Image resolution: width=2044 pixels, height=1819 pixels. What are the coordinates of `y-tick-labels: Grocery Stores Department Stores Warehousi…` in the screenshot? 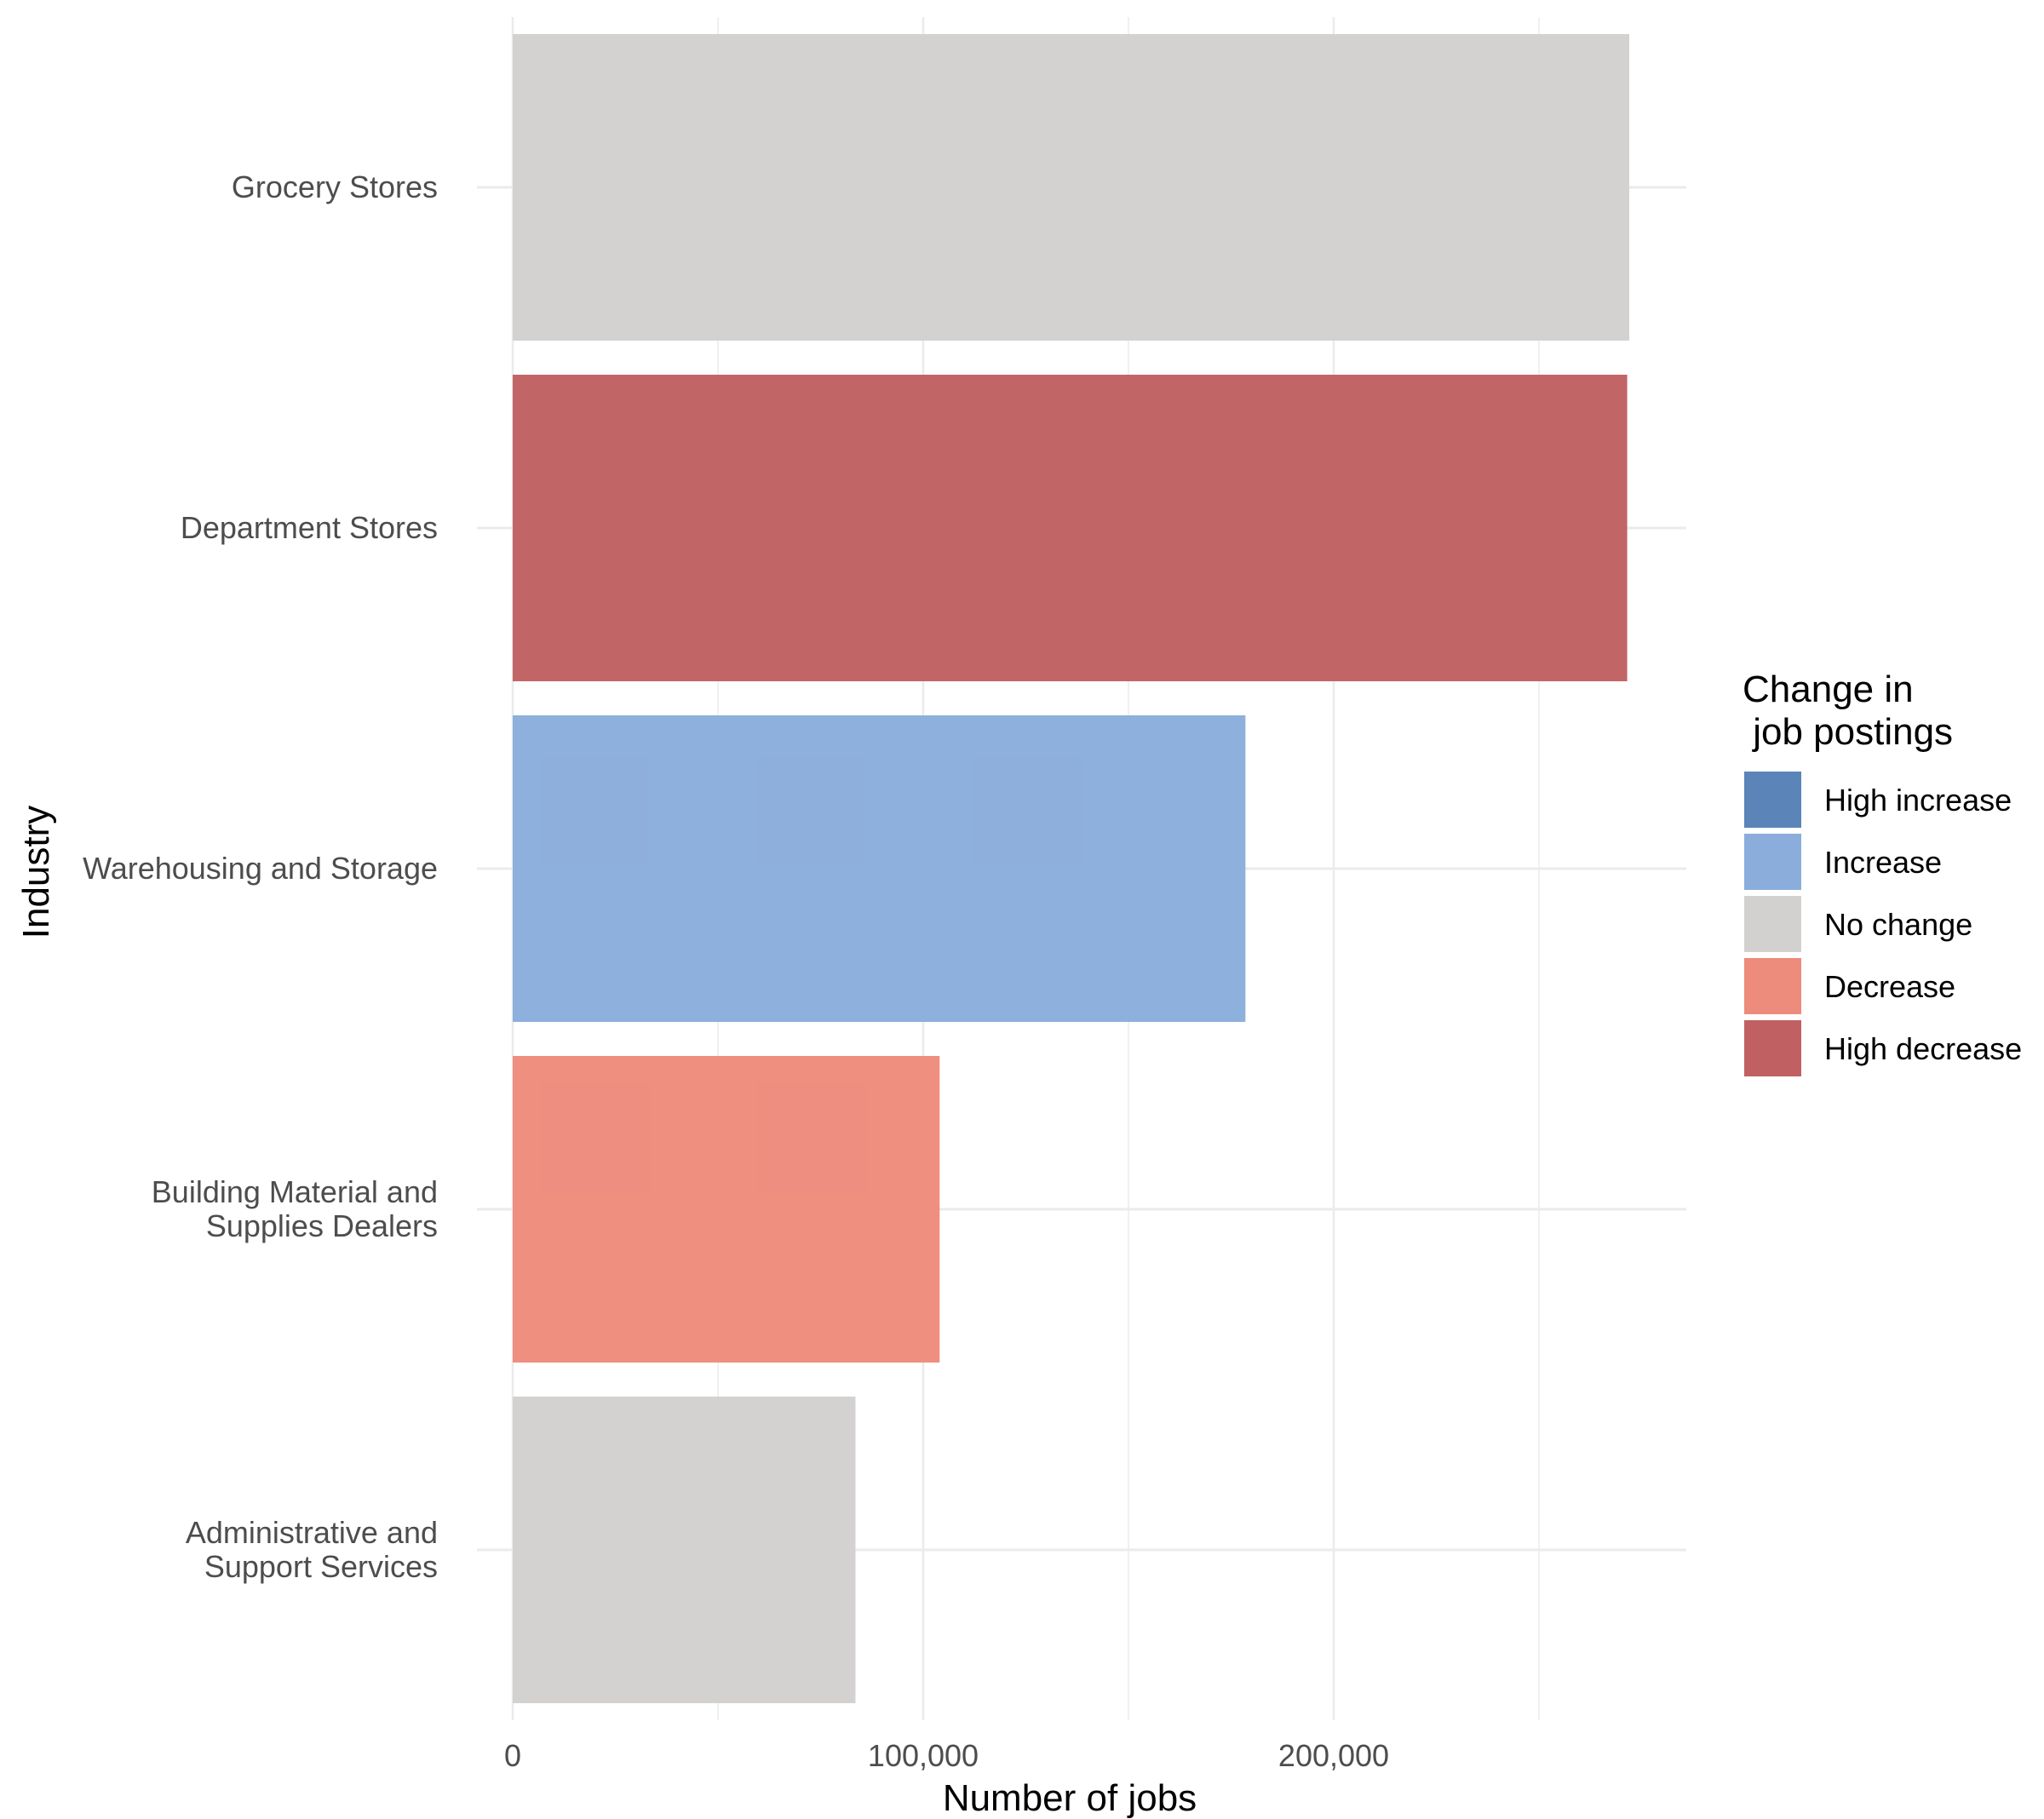 It's located at (260, 876).